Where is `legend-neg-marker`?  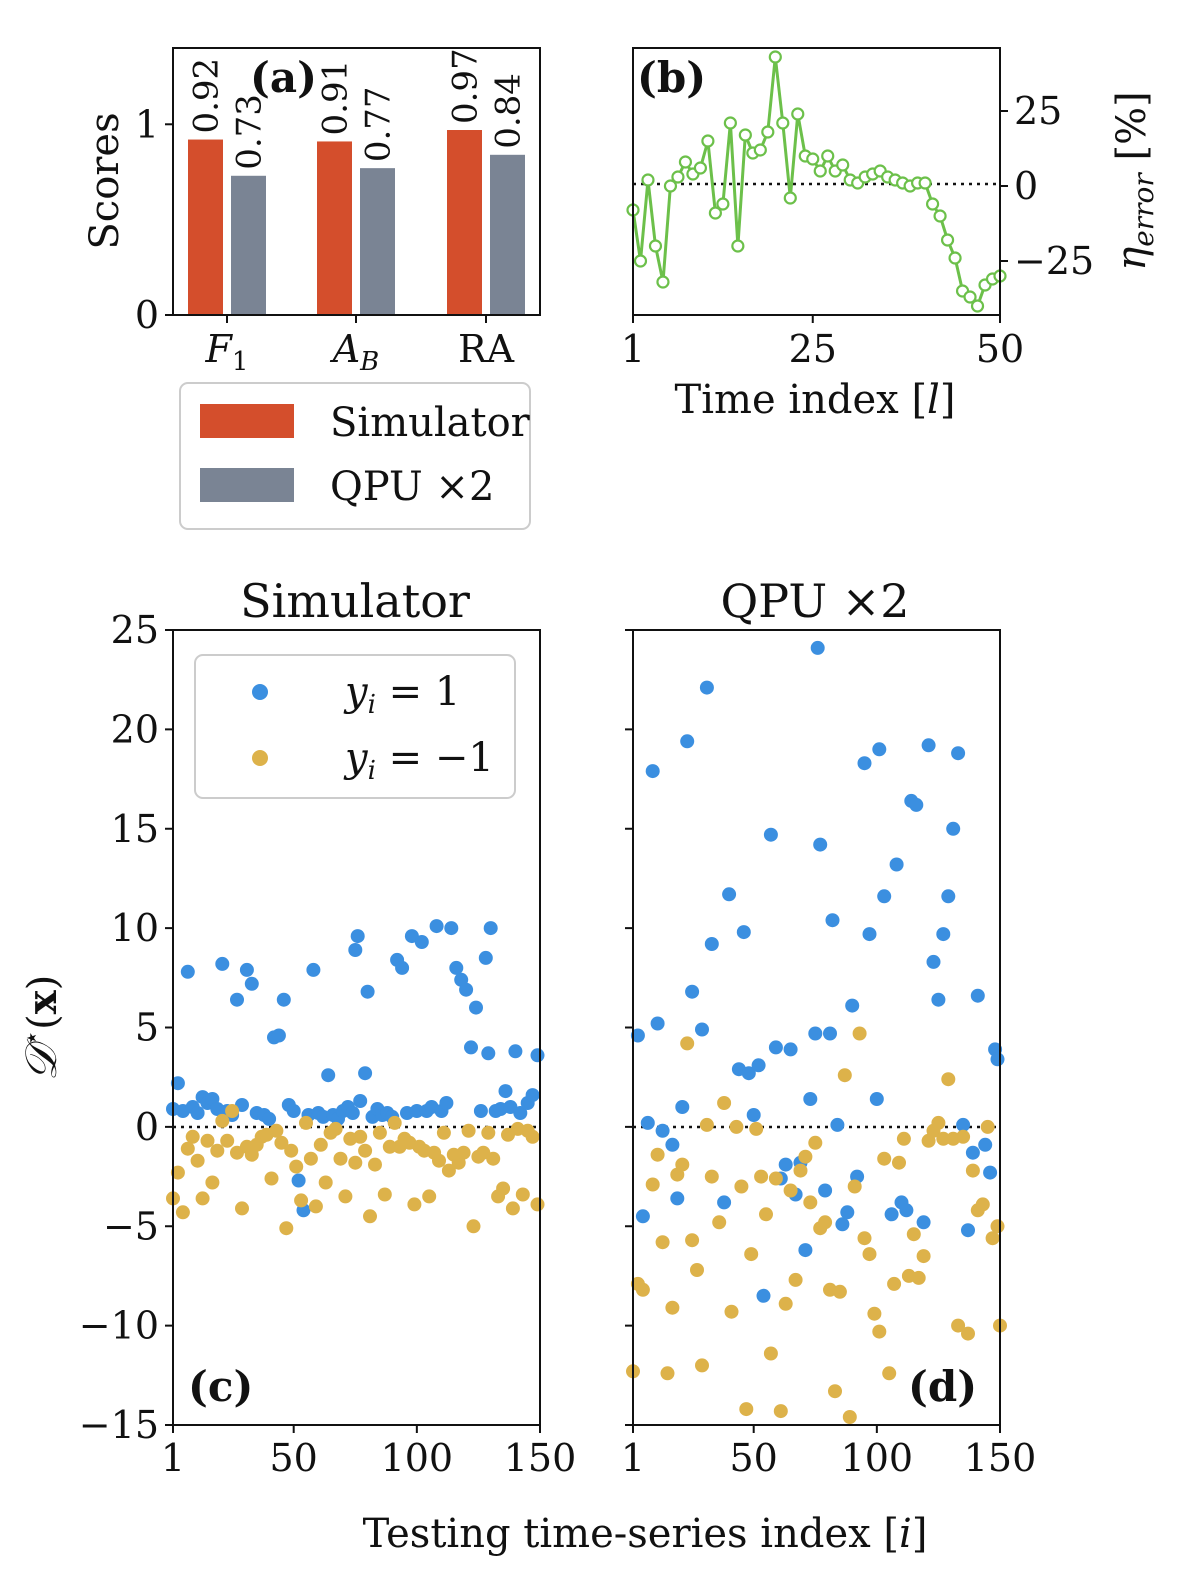 legend-neg-marker is located at coordinates (260, 758).